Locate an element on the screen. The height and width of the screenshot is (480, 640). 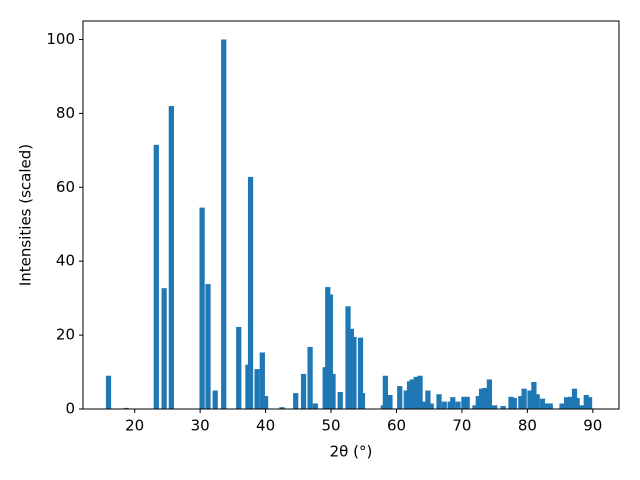
y-tick-label: 20 is located at coordinates (65, 335).